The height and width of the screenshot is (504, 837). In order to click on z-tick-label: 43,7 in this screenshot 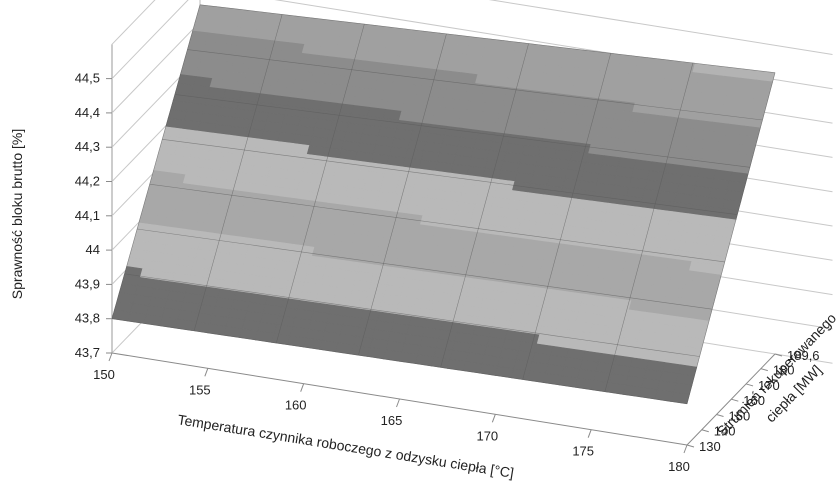, I will do `click(87, 352)`.